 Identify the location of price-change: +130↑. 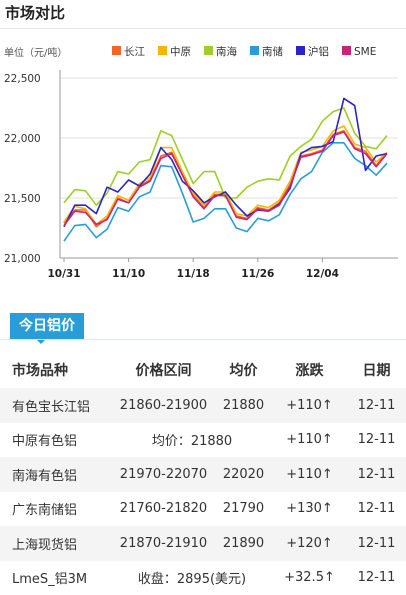
(309, 509).